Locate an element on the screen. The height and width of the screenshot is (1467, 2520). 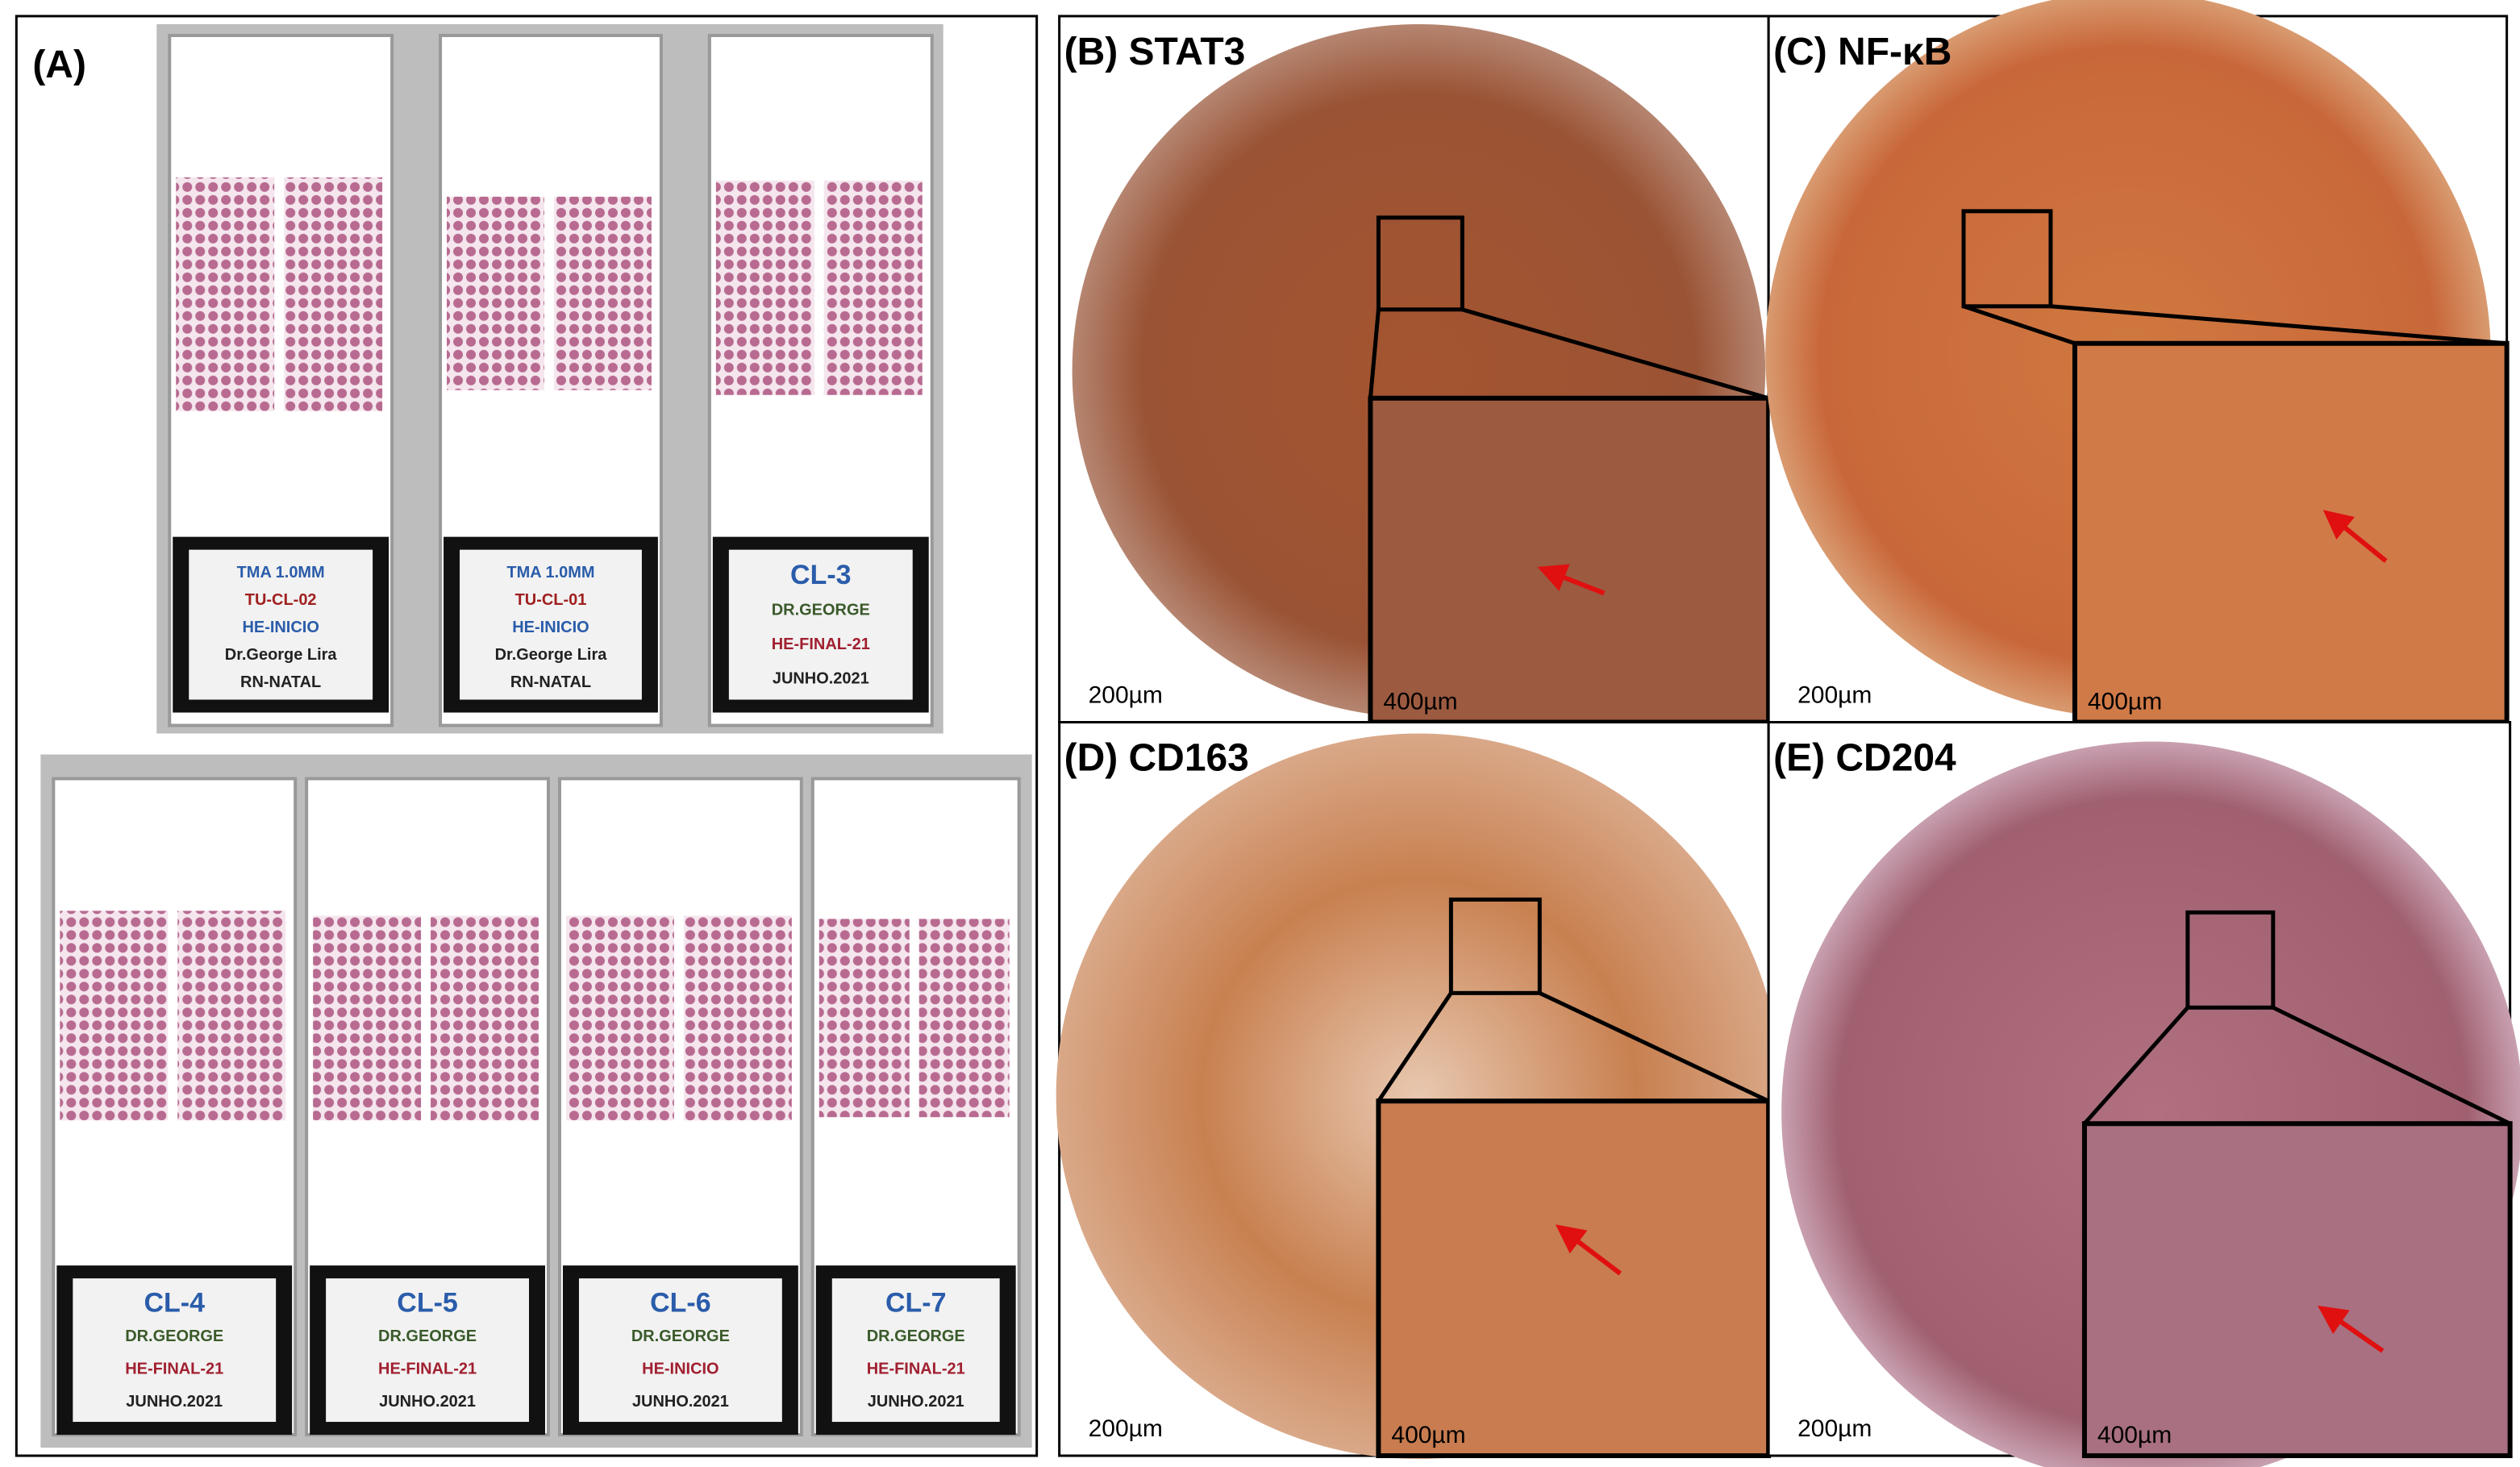
panel-label: (D) CD163 is located at coordinates (1156, 757).